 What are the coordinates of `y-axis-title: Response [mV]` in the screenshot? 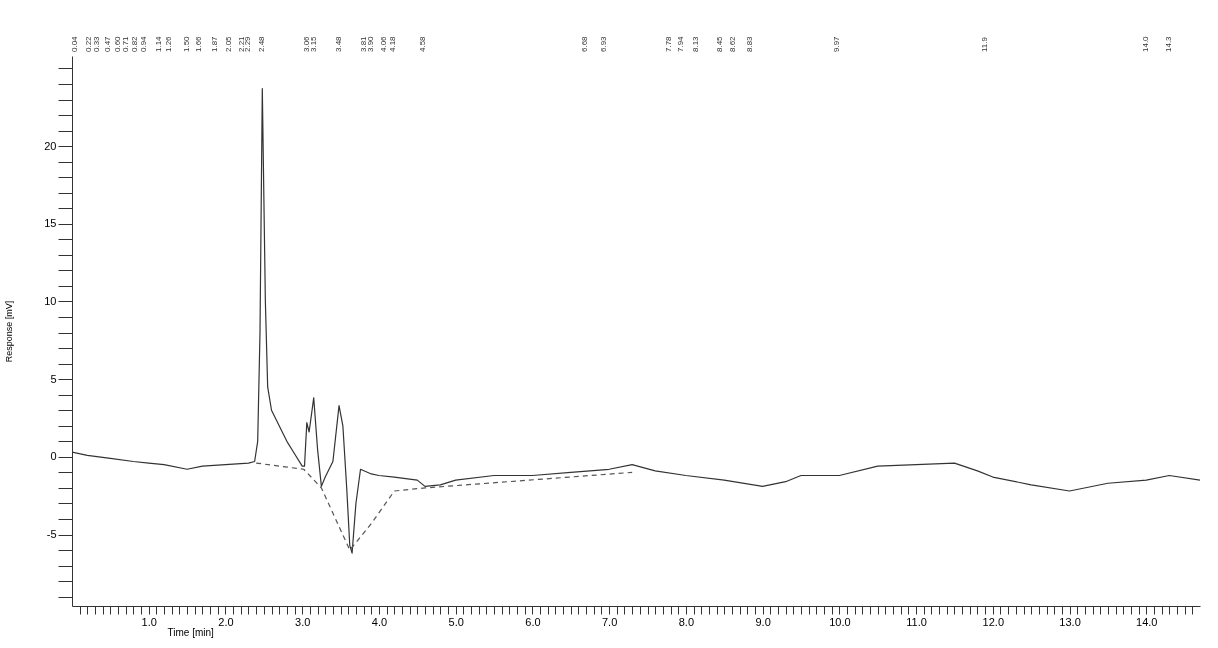 It's located at (9, 331).